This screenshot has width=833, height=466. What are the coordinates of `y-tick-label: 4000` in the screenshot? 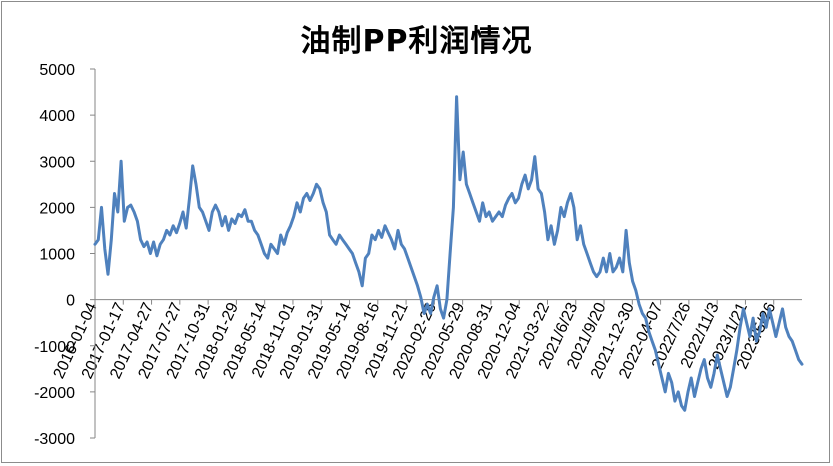 It's located at (57, 116).